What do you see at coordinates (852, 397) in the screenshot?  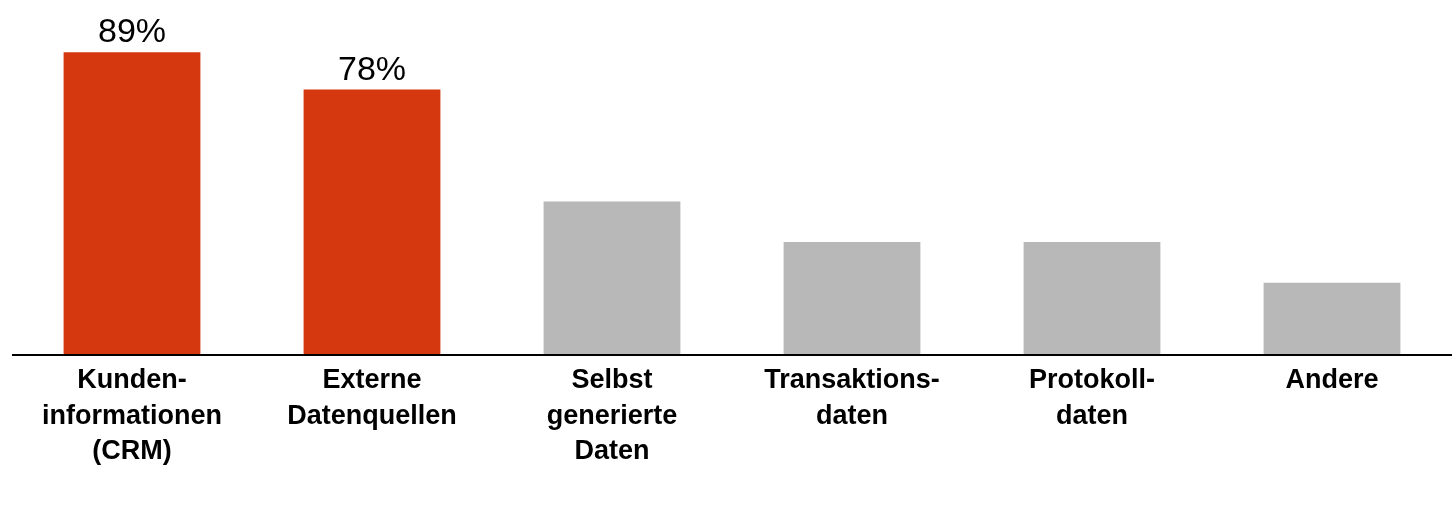 I see `x-tick-label: Transaktions- daten` at bounding box center [852, 397].